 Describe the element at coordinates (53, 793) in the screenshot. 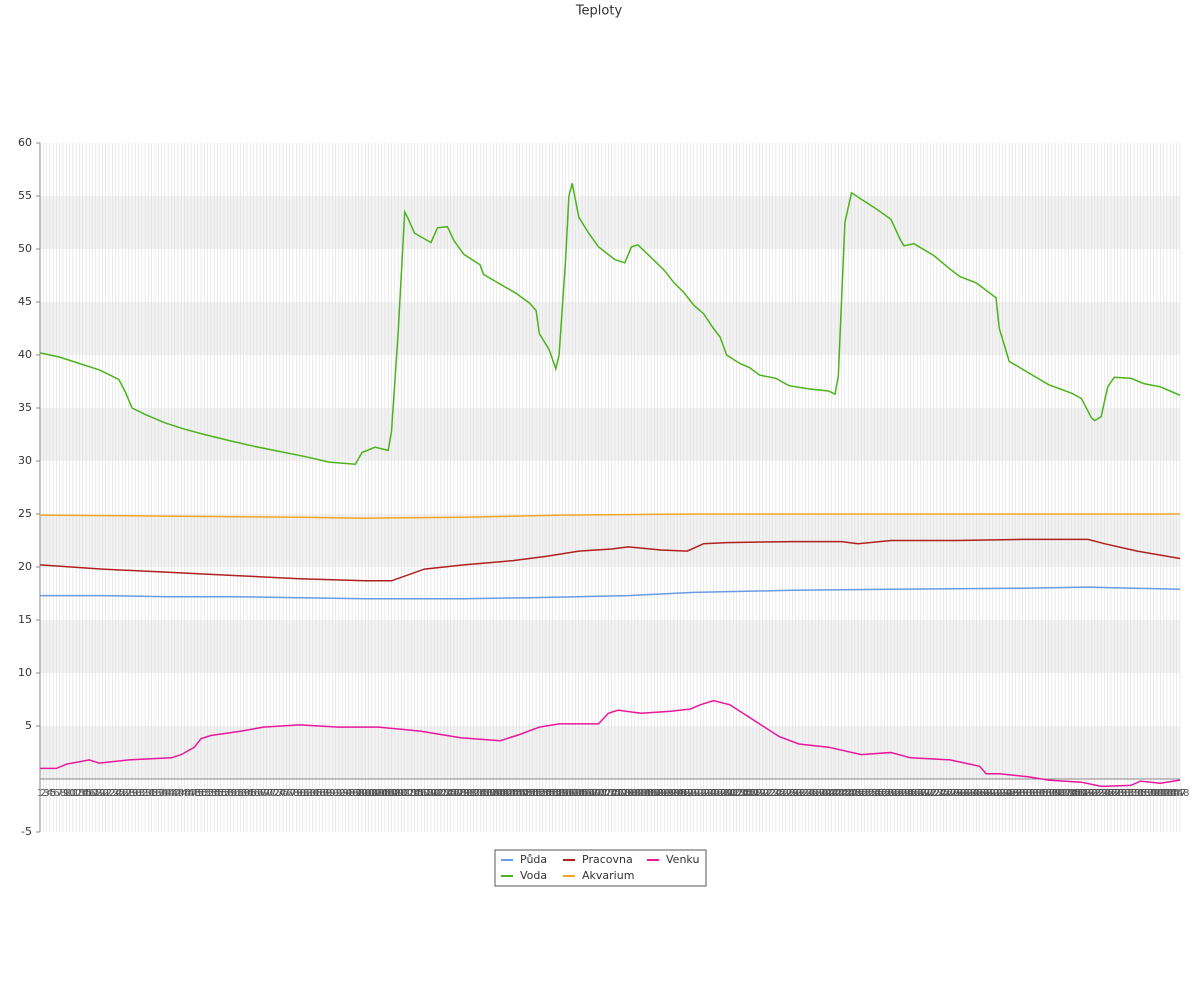

I see `x-tick-label: 5` at that location.